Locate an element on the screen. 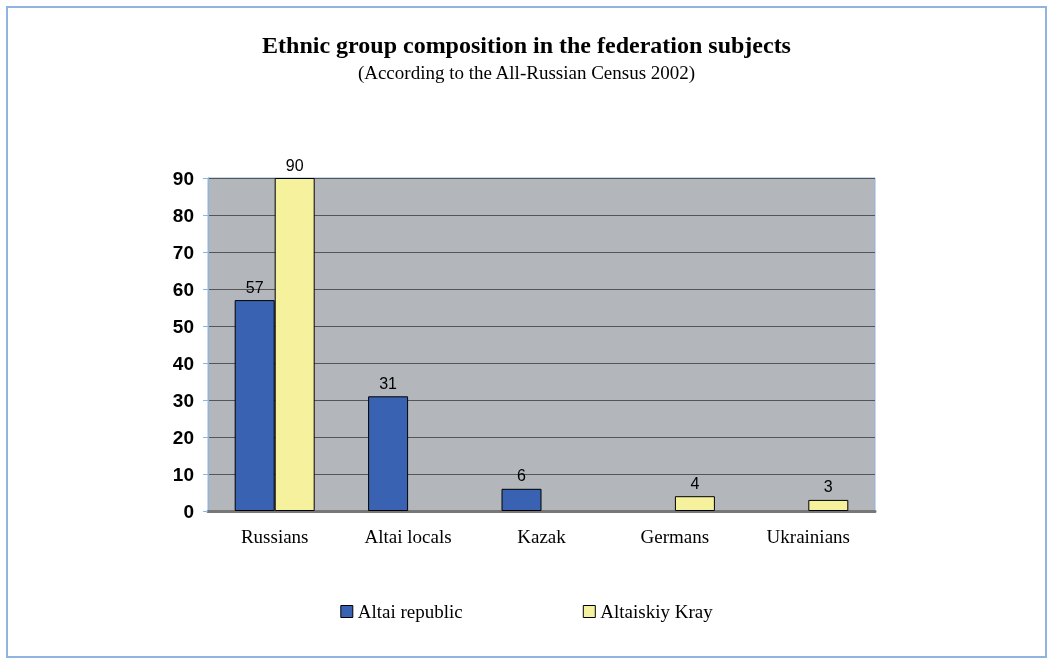 The image size is (1057, 668). y-tick-label: 60 is located at coordinates (183, 289).